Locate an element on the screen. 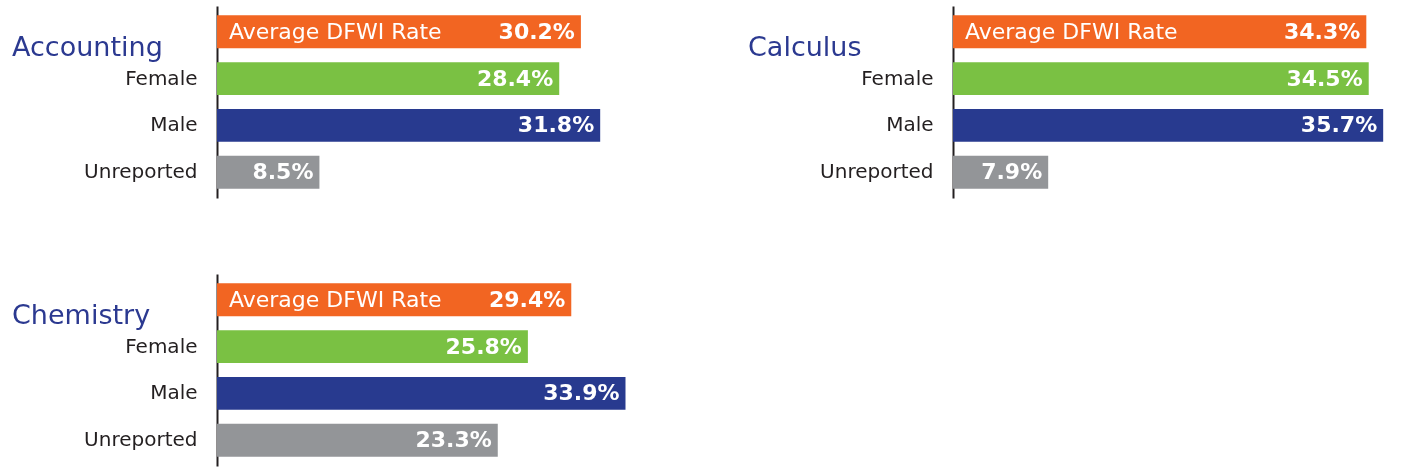 This screenshot has height=467, width=1411. data-label: 31.8% is located at coordinates (556, 125).